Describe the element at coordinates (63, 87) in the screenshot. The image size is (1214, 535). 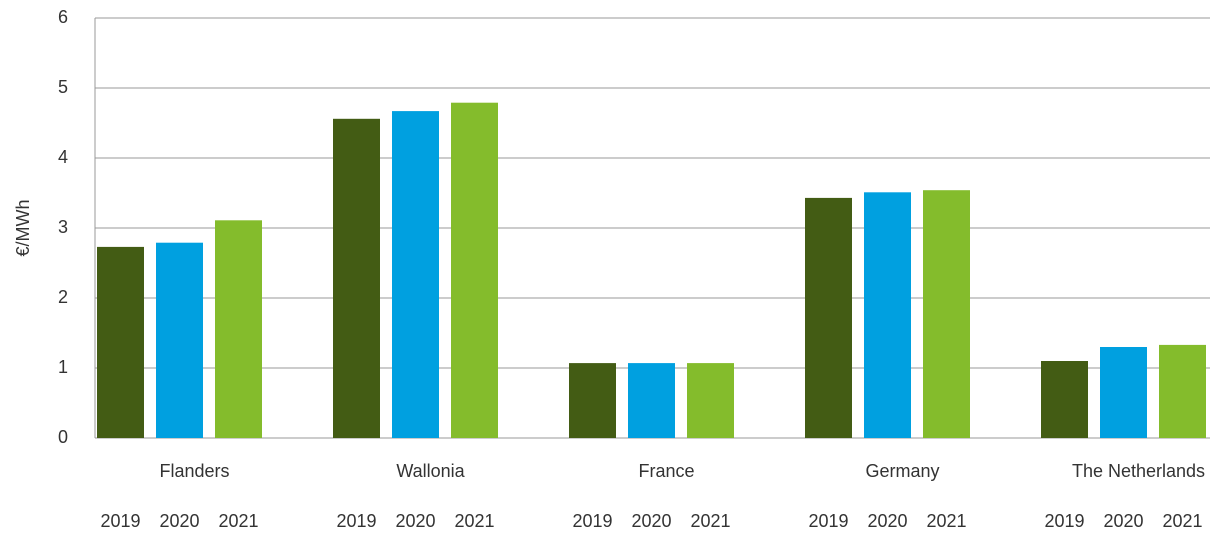
I see `y-tick-label: 5` at that location.